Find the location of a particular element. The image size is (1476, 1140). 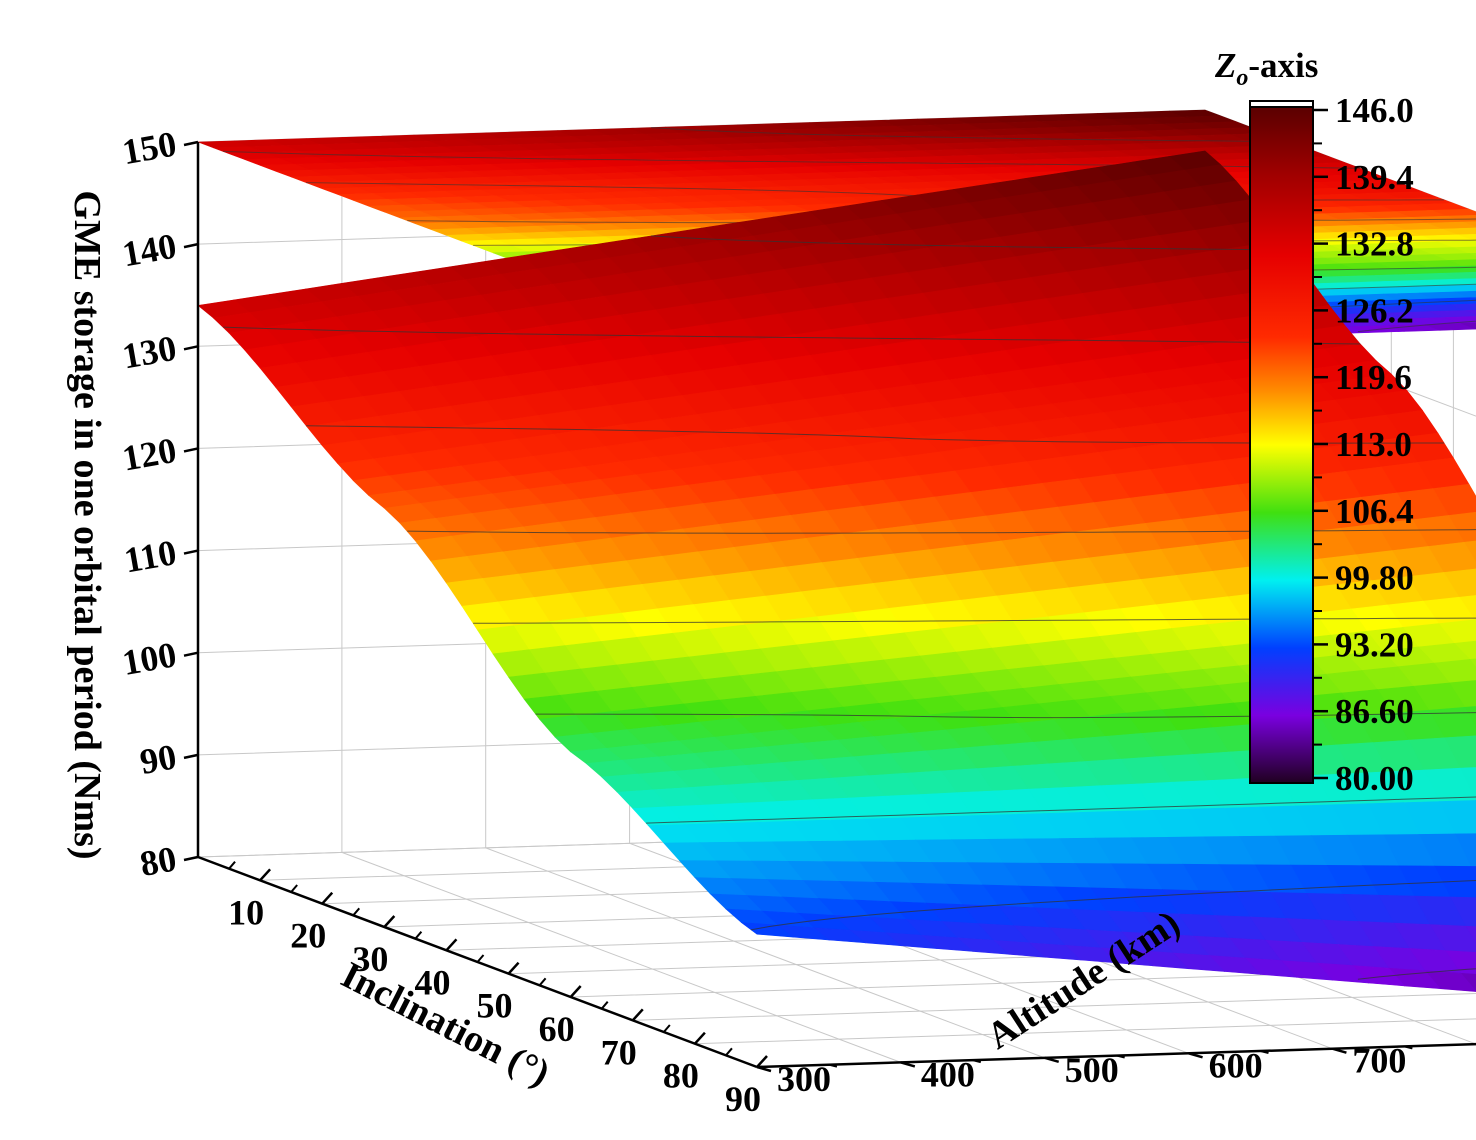

colorbar-tick-label: 93.20 is located at coordinates (1374, 644).